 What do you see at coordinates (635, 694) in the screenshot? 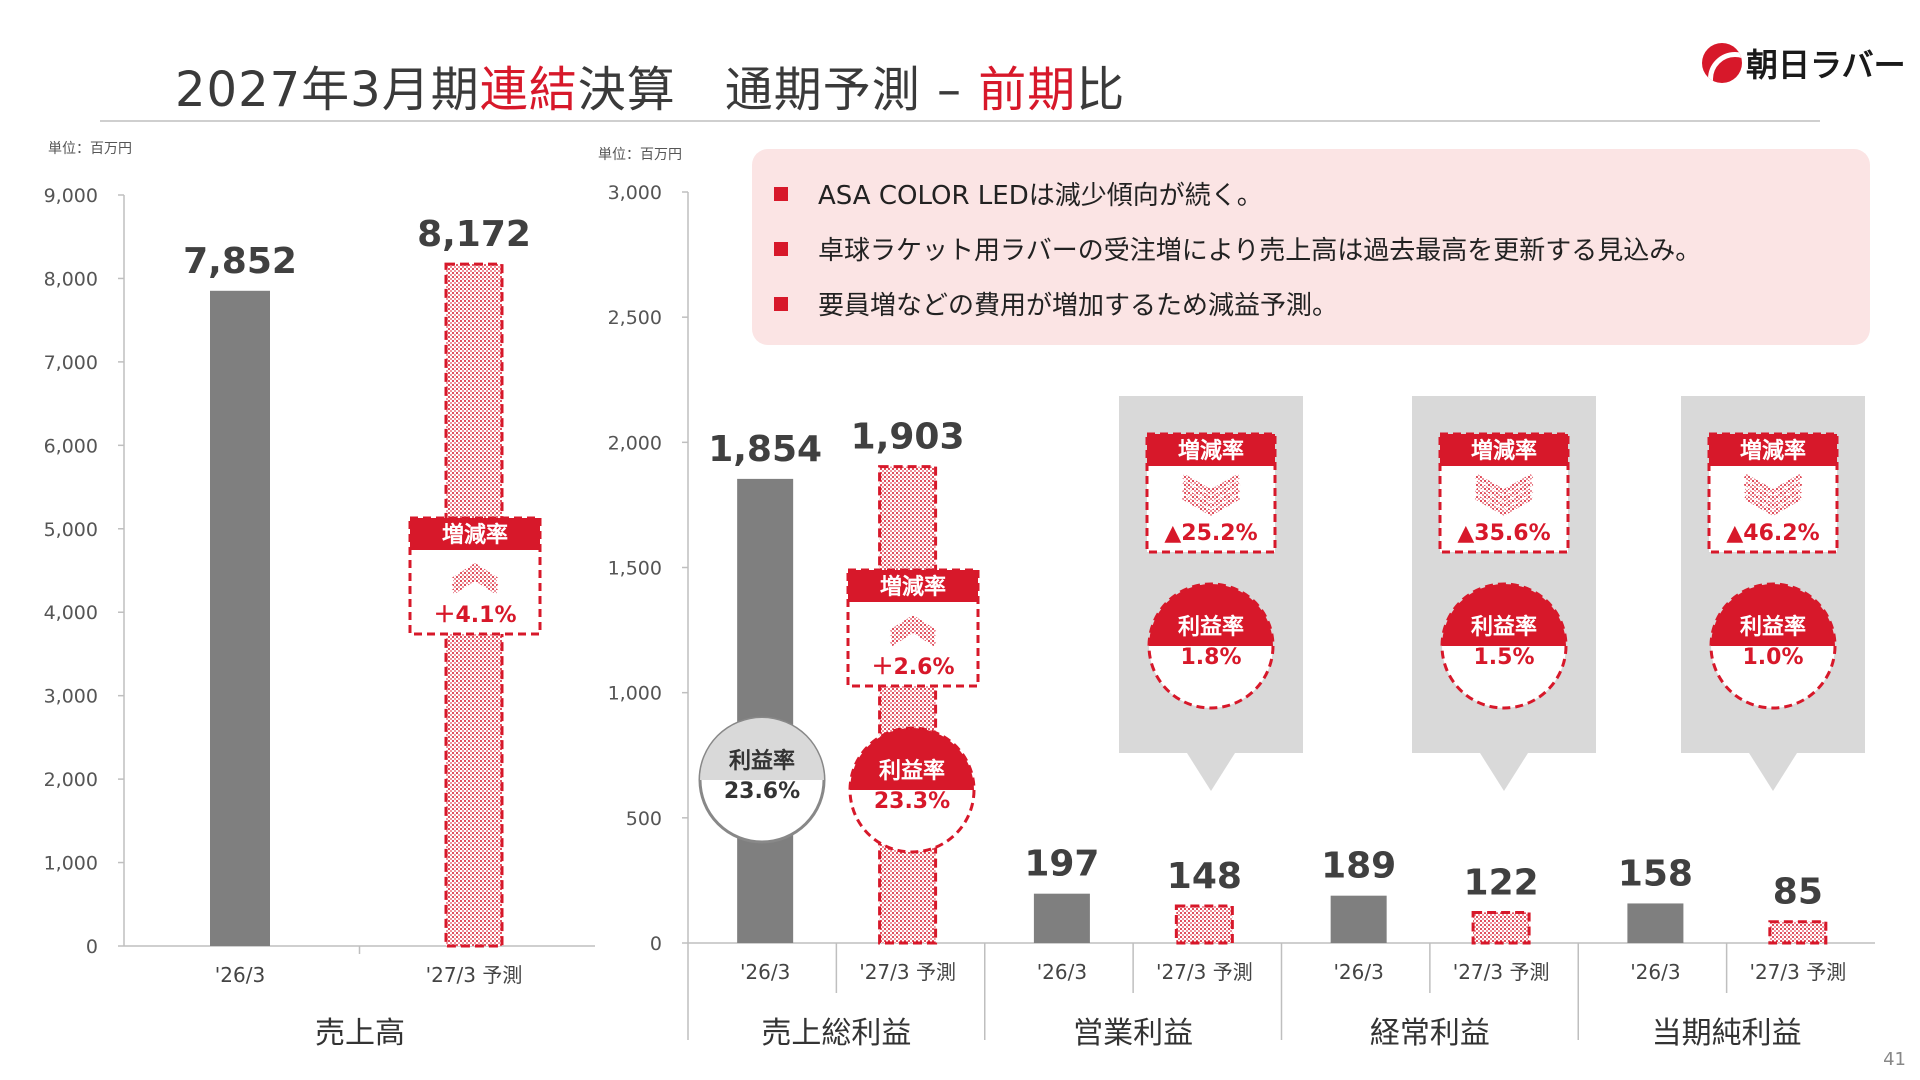
I see `y-tick-label-right: 1,000` at bounding box center [635, 694].